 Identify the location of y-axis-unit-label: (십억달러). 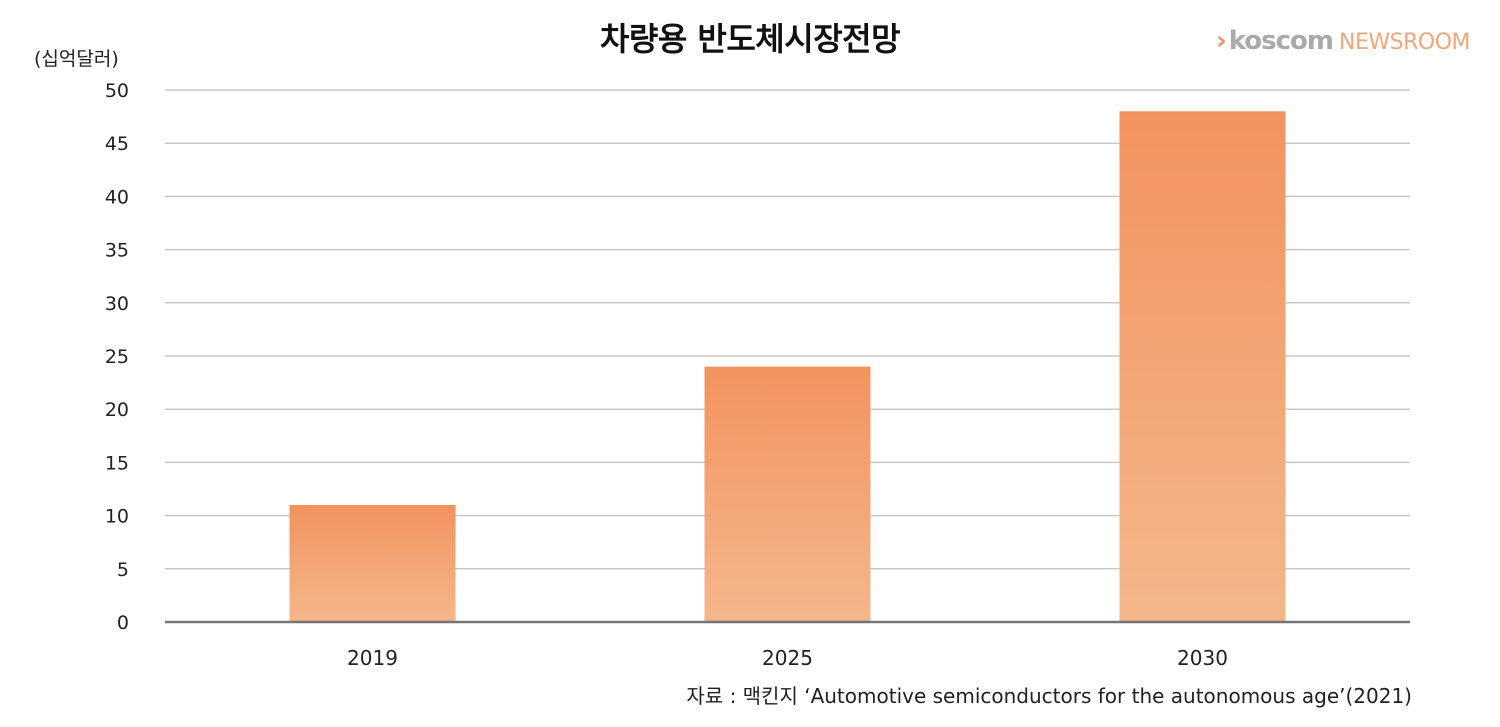
(76, 59).